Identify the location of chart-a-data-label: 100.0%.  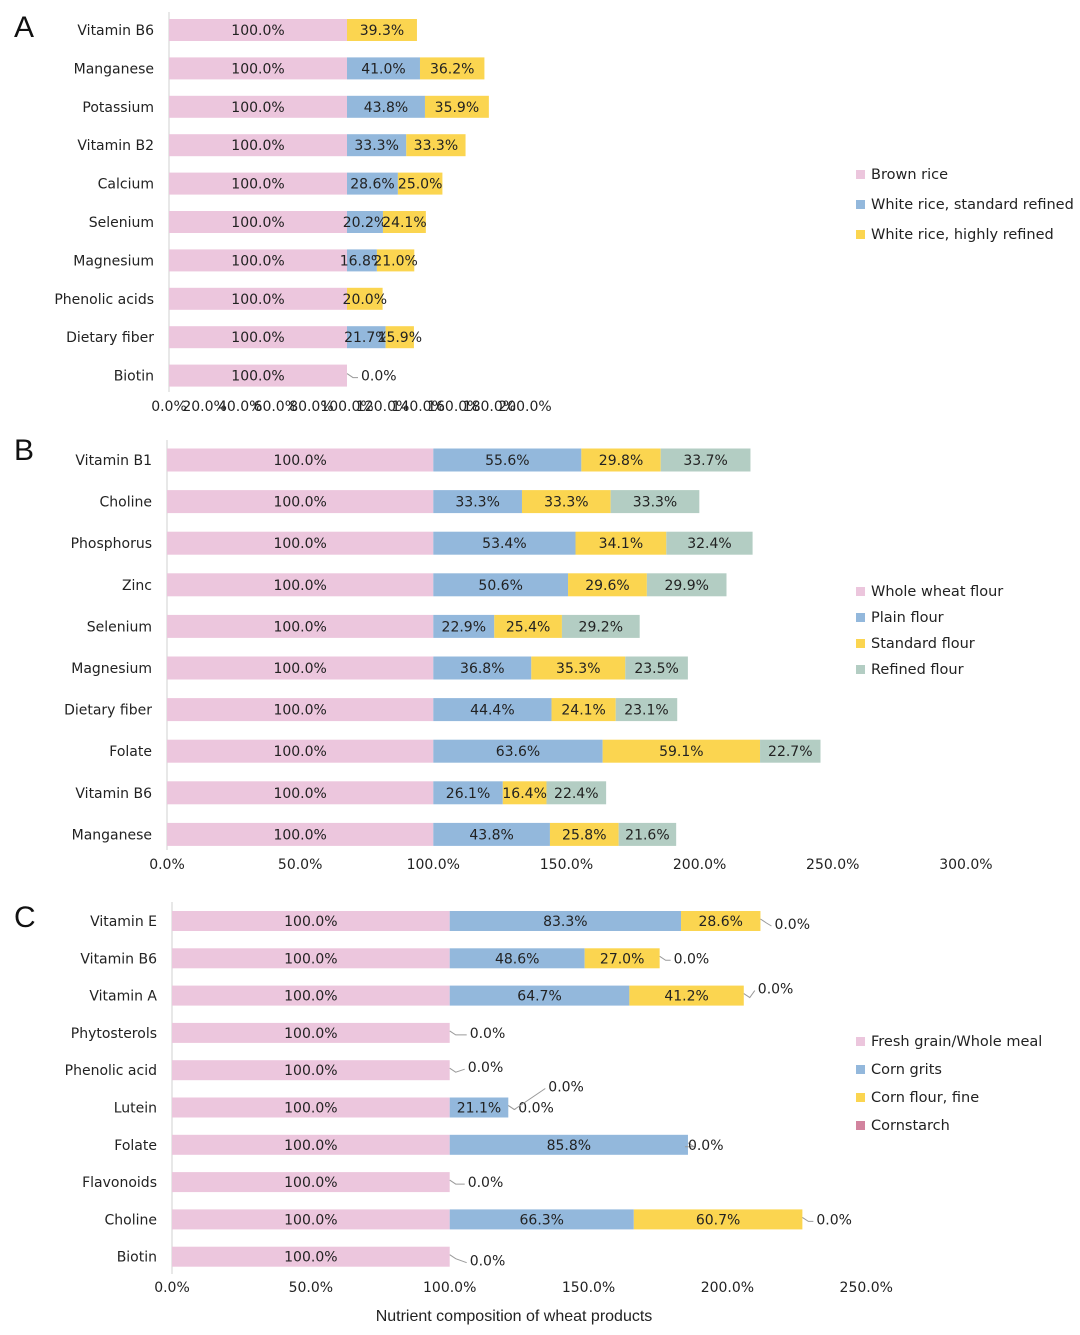
(257, 377).